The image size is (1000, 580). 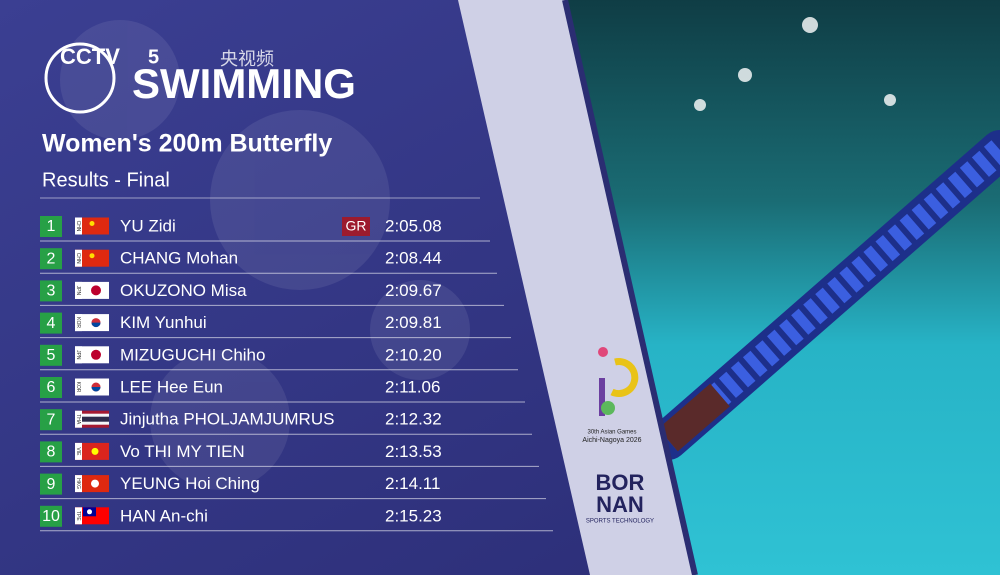 I want to click on ceiling-lights, so click(x=795, y=64).